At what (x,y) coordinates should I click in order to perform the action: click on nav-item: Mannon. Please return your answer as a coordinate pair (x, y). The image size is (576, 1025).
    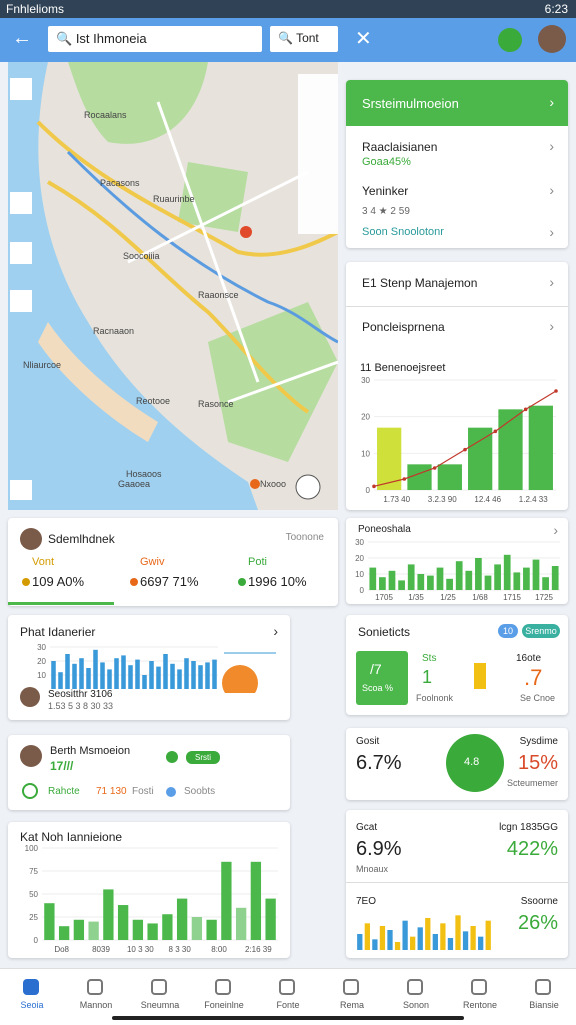
    Looking at the image, I should click on (96, 997).